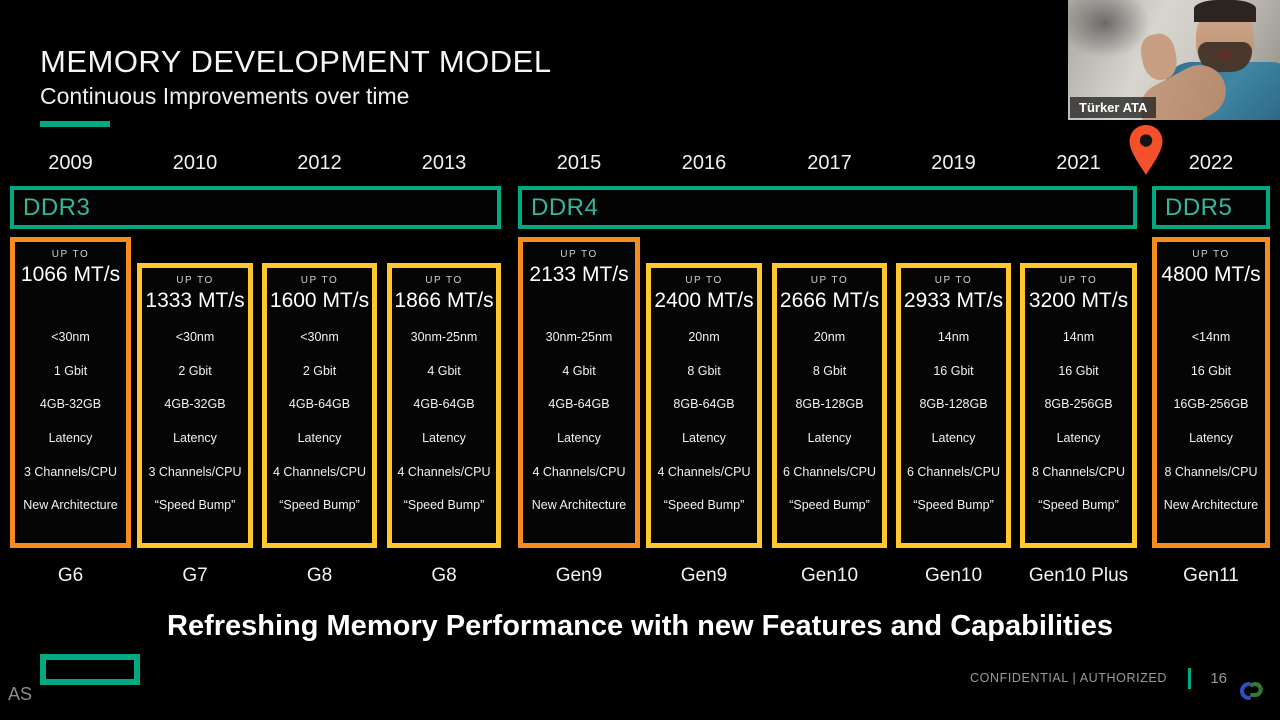  What do you see at coordinates (1211, 337) in the screenshot?
I see `spec-line: <14nm` at bounding box center [1211, 337].